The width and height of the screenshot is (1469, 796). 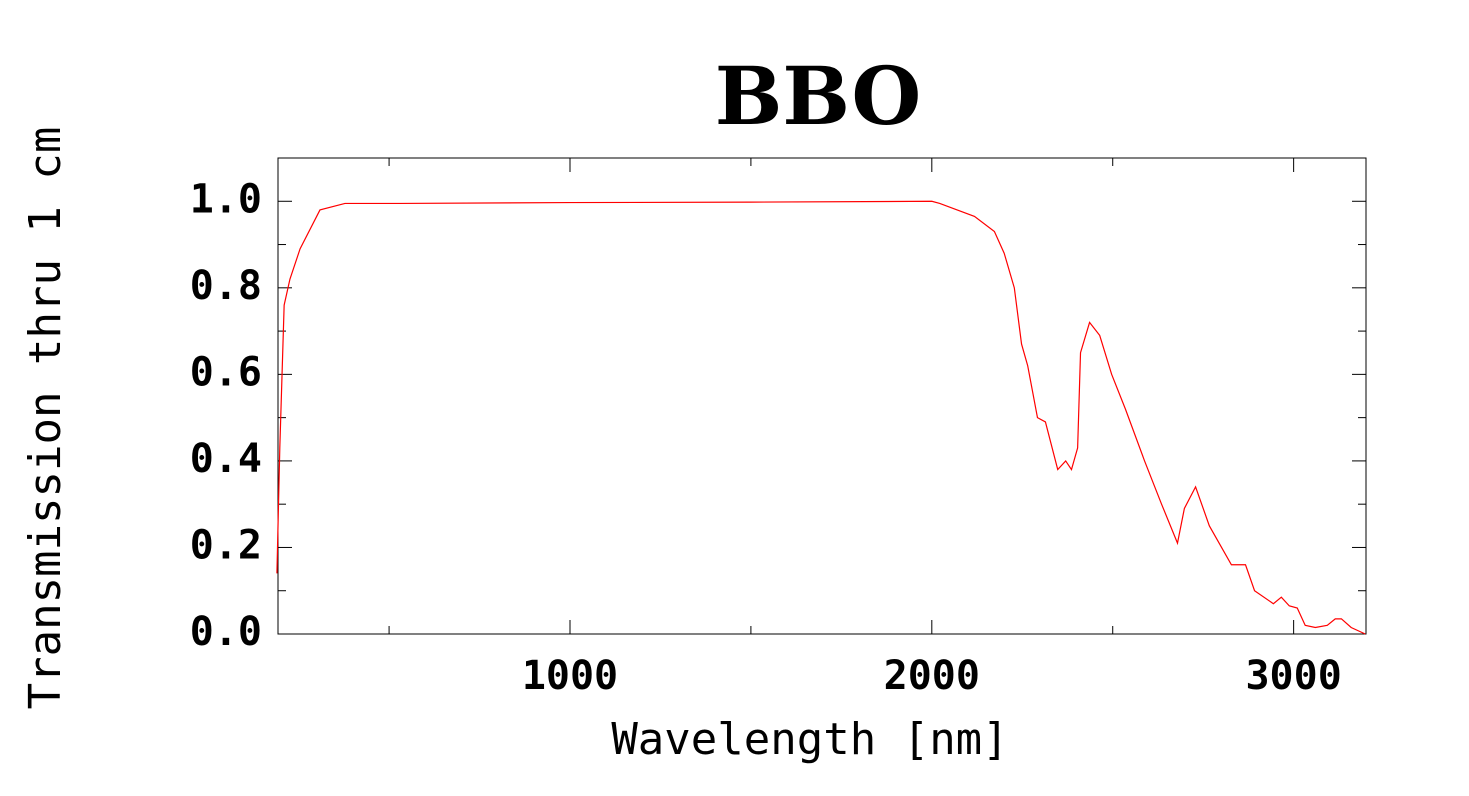 I want to click on y-tick-label: 0.2, so click(x=226, y=545).